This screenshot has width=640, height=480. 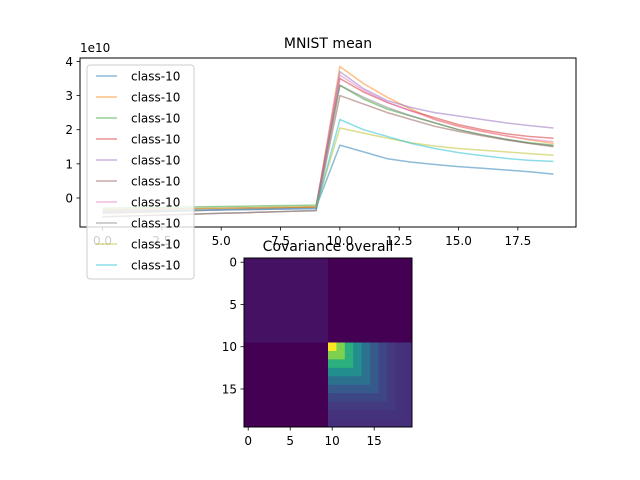 What do you see at coordinates (248, 441) in the screenshot?
I see `heatmap-x-tick-label: 0` at bounding box center [248, 441].